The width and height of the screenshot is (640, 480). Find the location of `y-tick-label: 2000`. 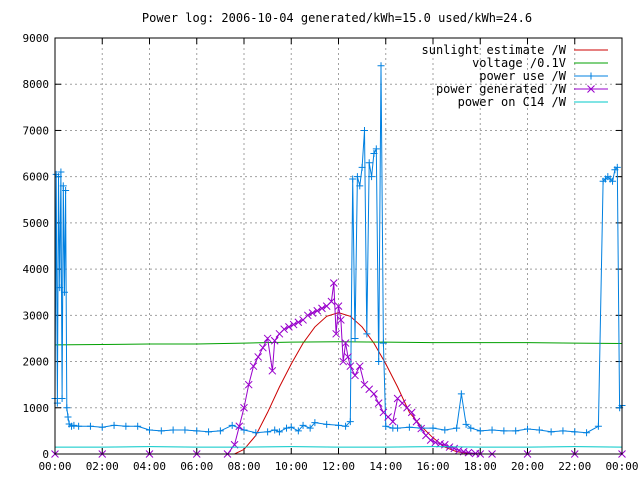

y-tick-label: 2000 is located at coordinates (36, 362).